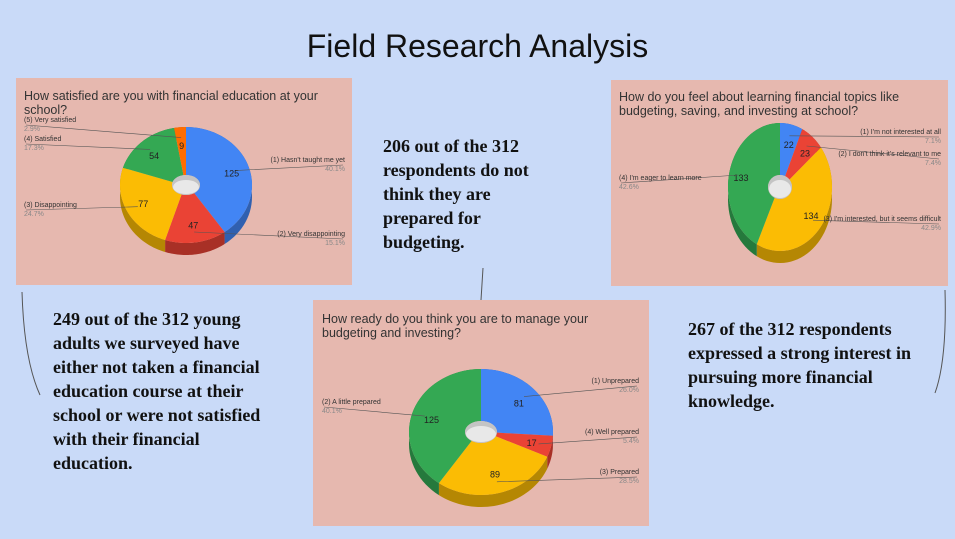 This screenshot has height=539, width=955. I want to click on pie-category-label: (3) Disappointing, so click(50, 205).